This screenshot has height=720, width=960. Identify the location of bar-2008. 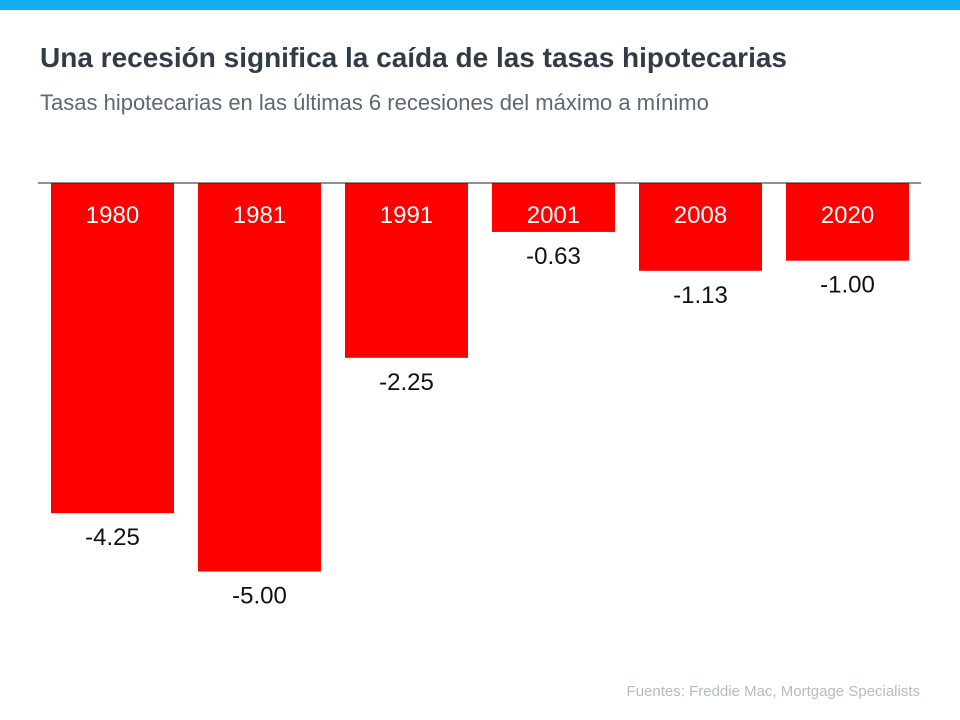
(700, 227).